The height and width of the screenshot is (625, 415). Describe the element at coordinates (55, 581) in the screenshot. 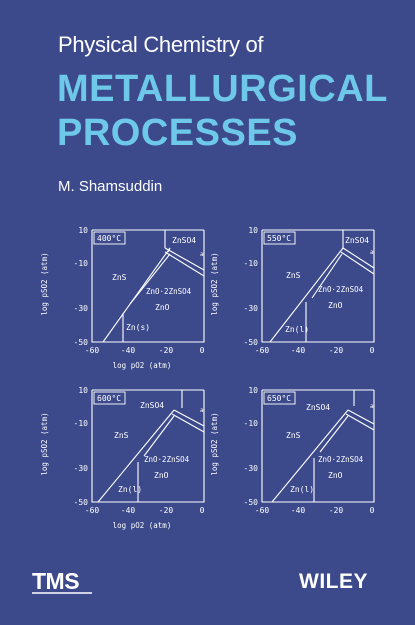

I see `tms-logo-text: TMS` at that location.